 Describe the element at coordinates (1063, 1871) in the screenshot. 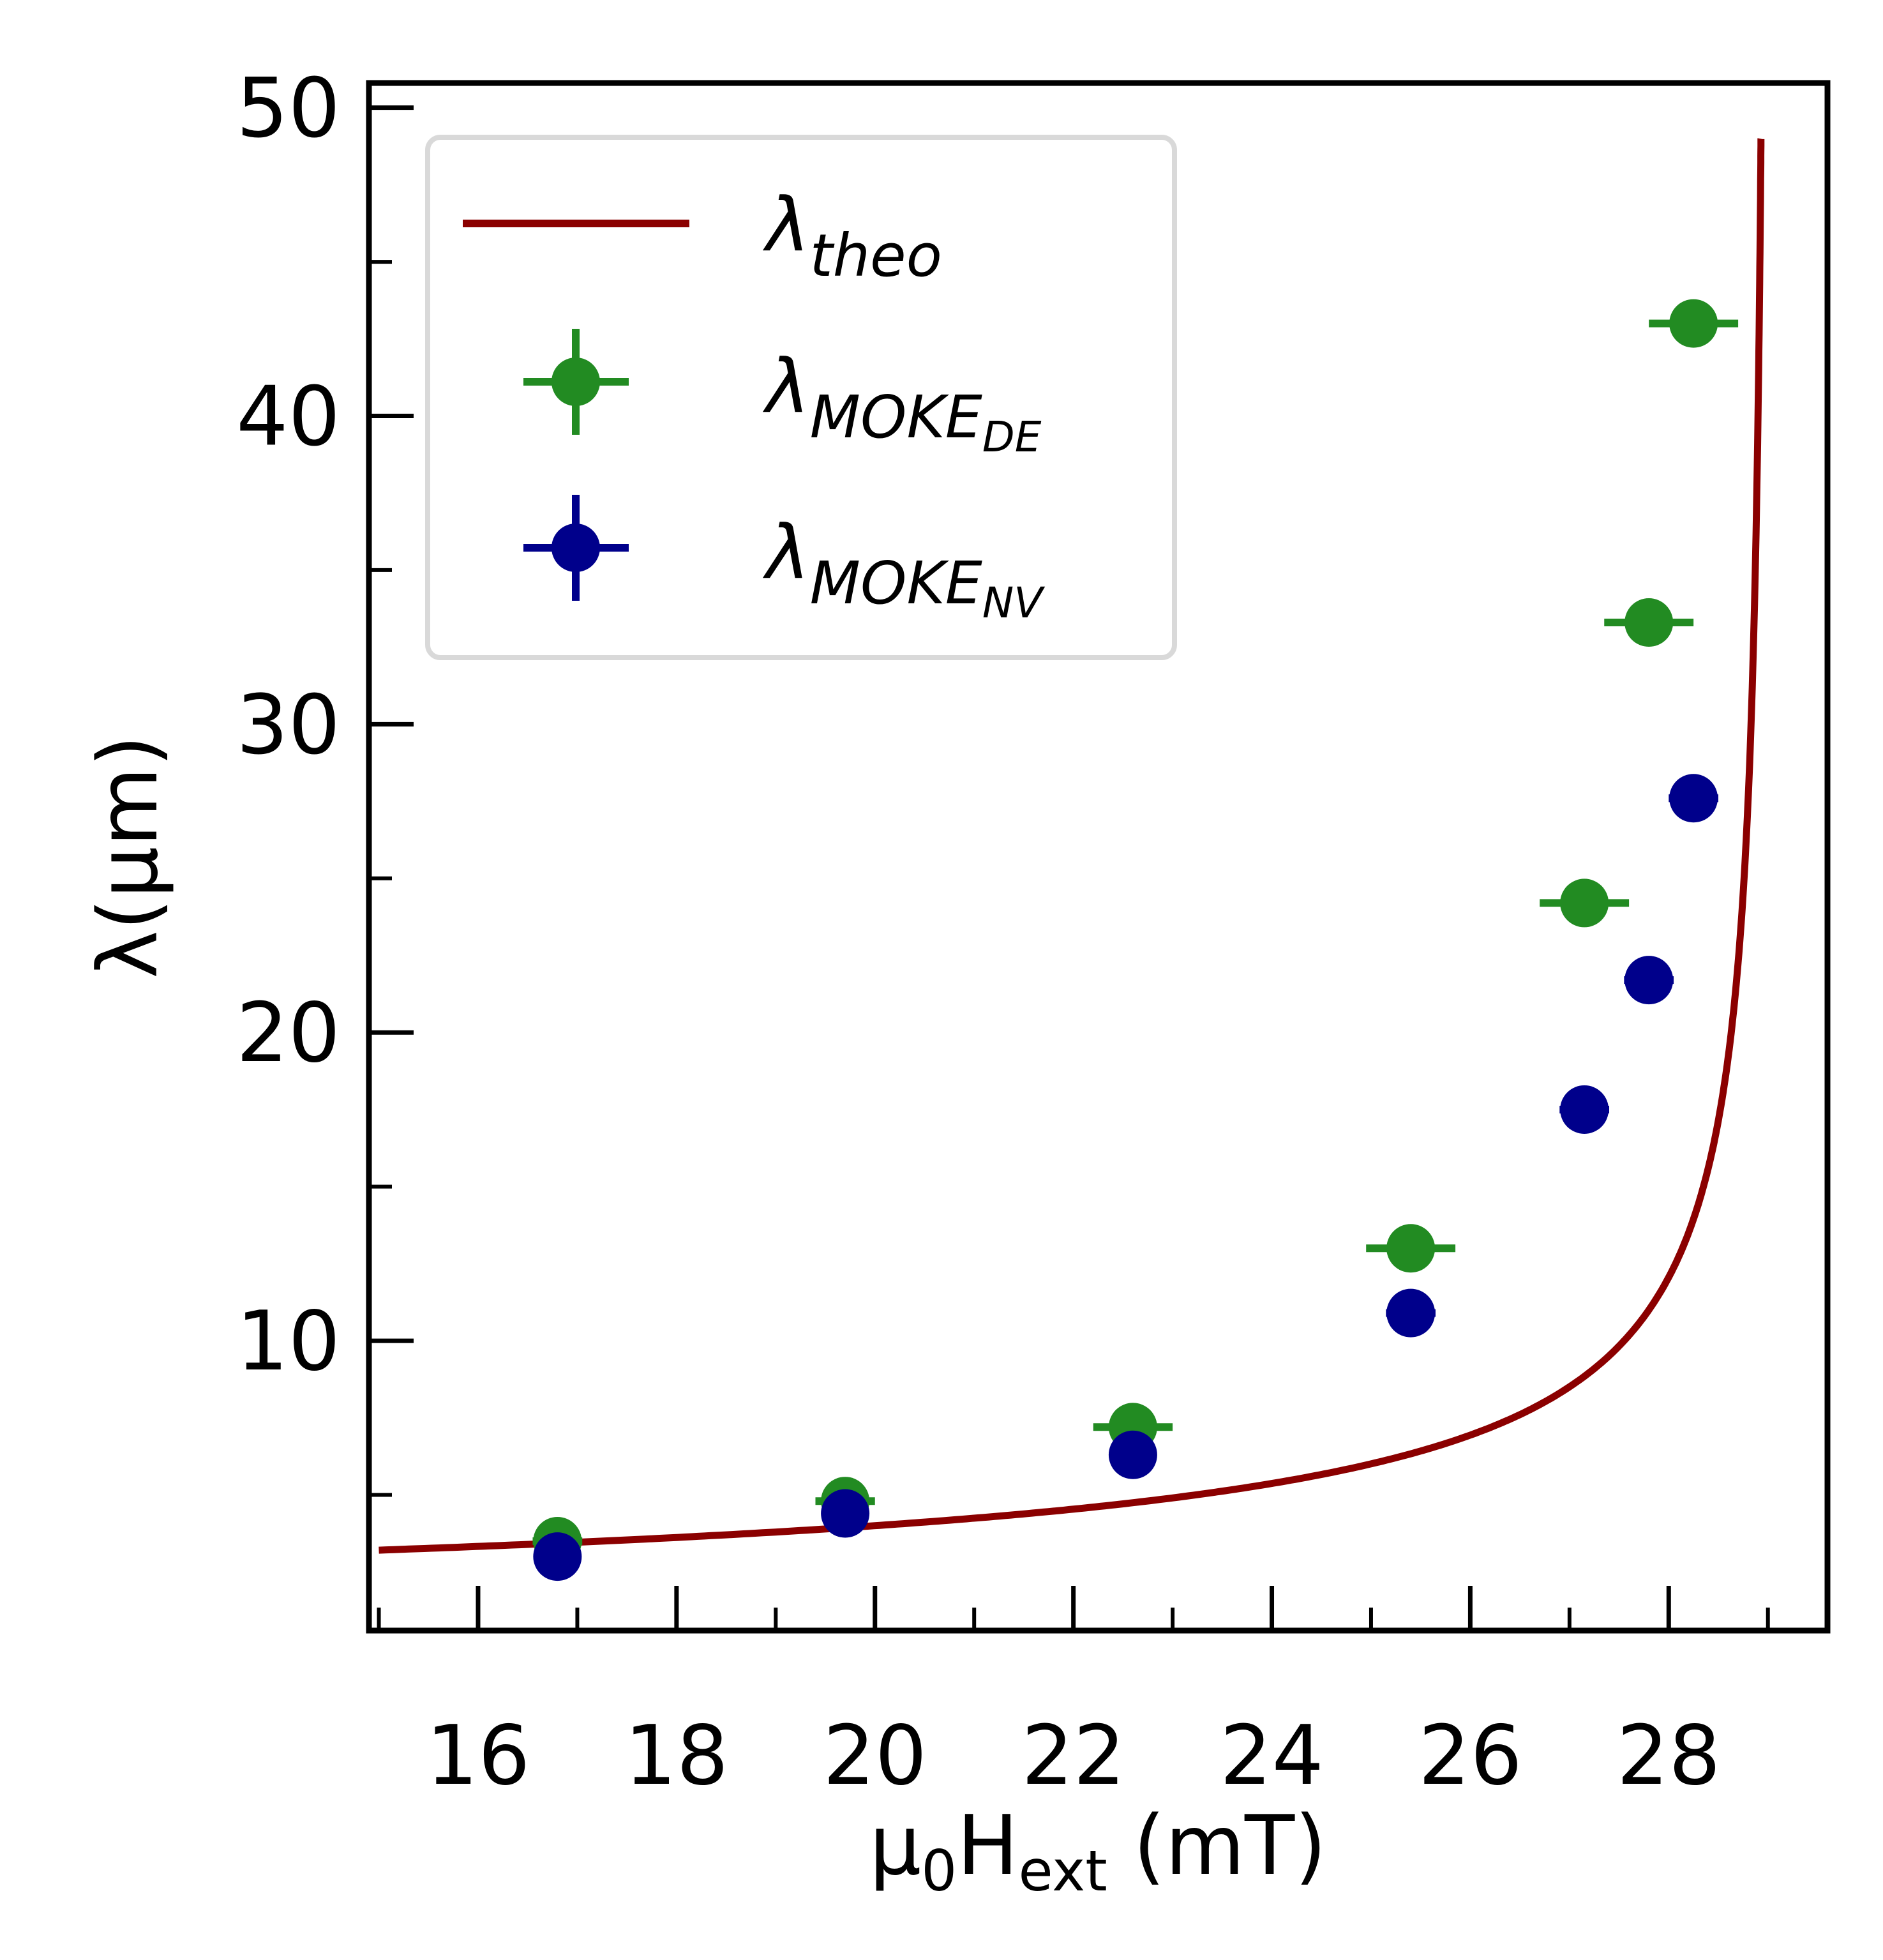

I see `x-axis-title-sub2: ext` at that location.